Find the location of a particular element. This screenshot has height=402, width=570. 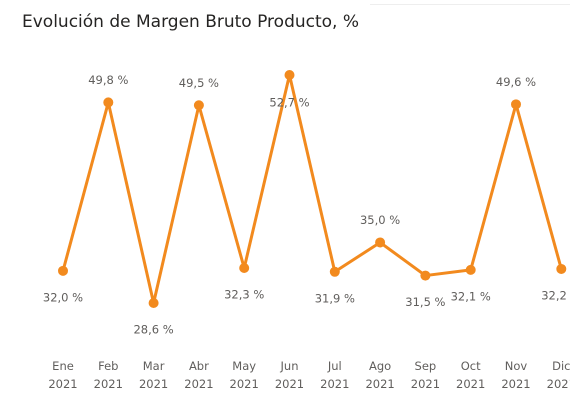

data-label: 28,6 % is located at coordinates (153, 330).